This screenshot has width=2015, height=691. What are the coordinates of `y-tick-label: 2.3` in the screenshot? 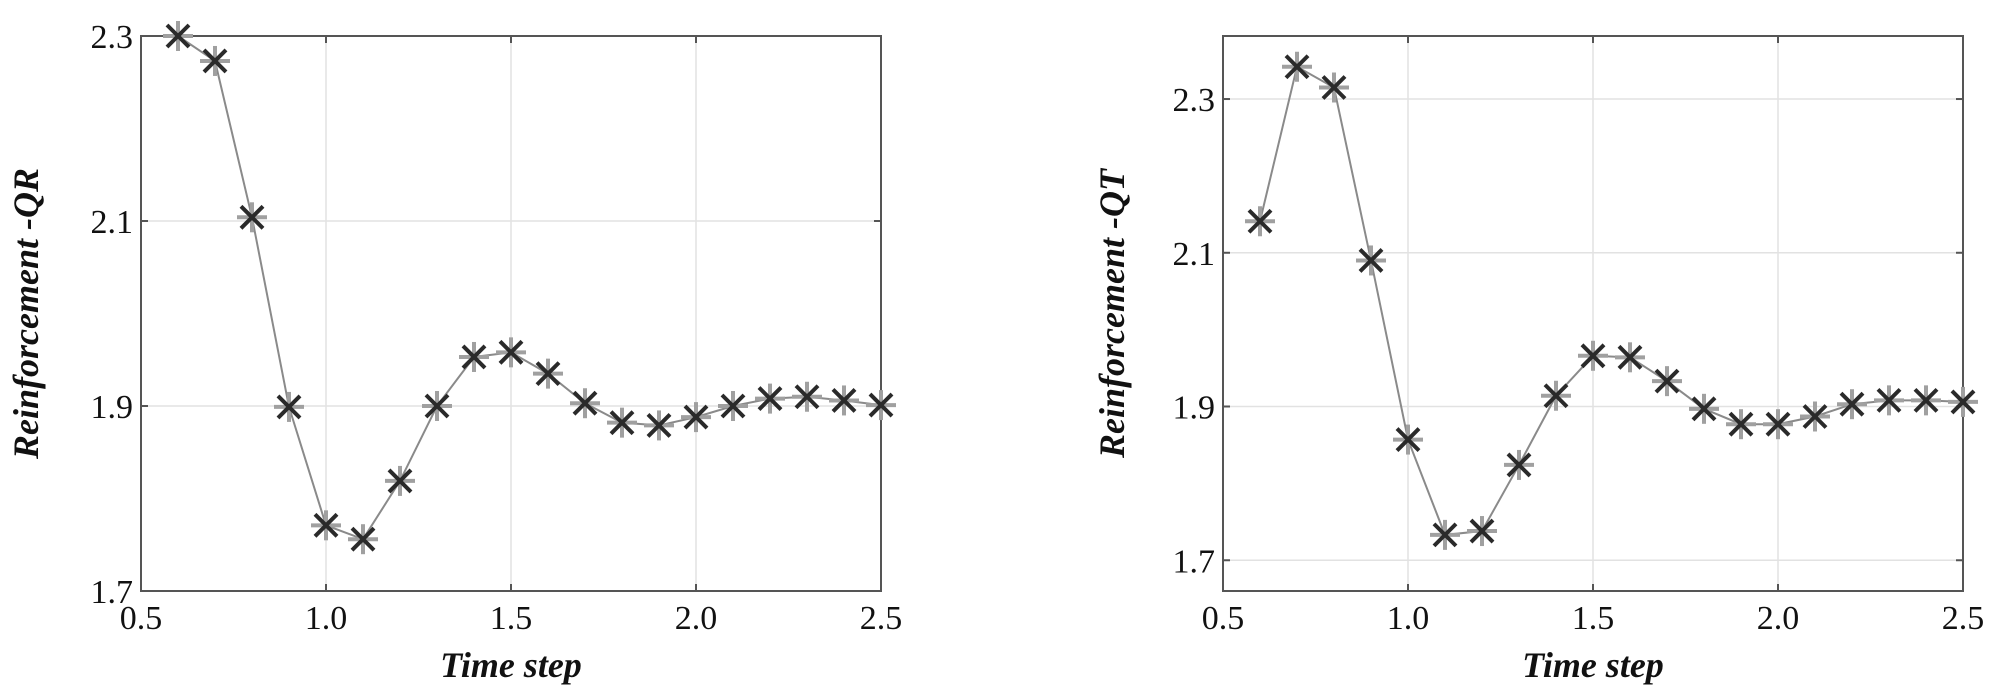 It's located at (112, 37).